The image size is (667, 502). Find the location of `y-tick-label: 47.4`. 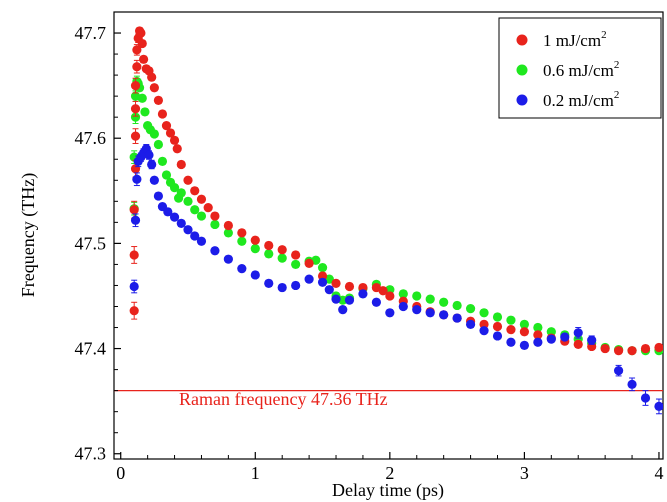

y-tick-label: 47.4 is located at coordinates (91, 349).